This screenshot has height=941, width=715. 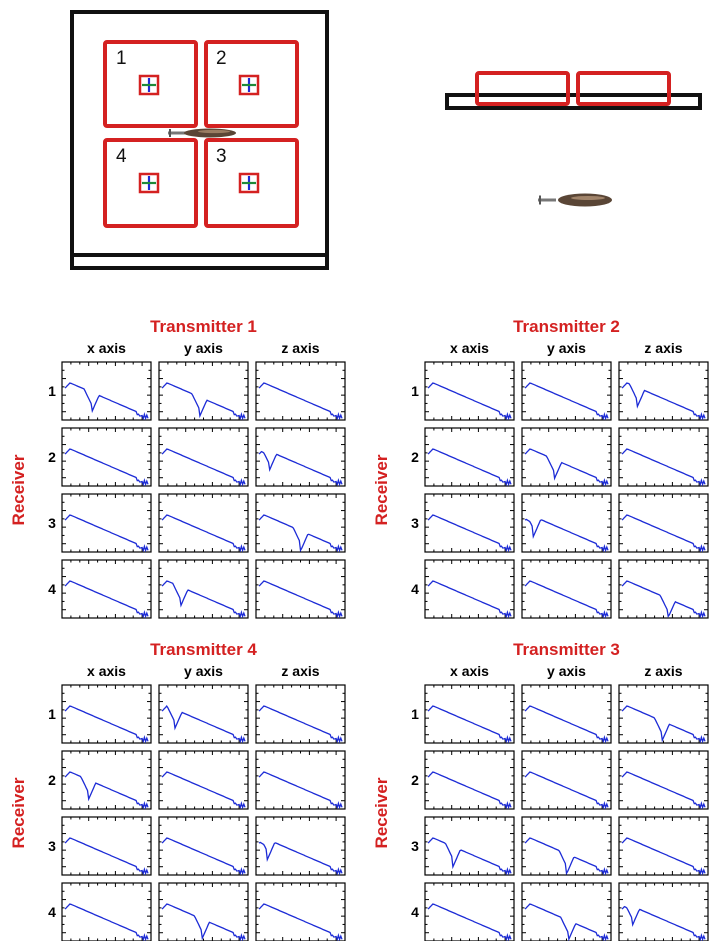 I want to click on coil-3-loop, so click(x=251, y=183).